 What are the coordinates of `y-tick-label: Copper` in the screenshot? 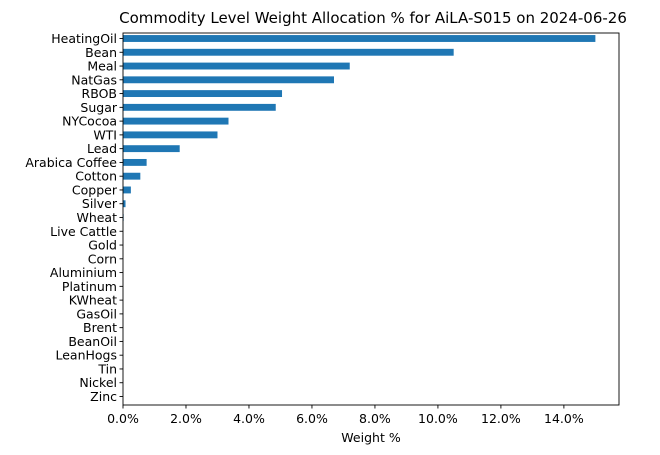 It's located at (95, 189).